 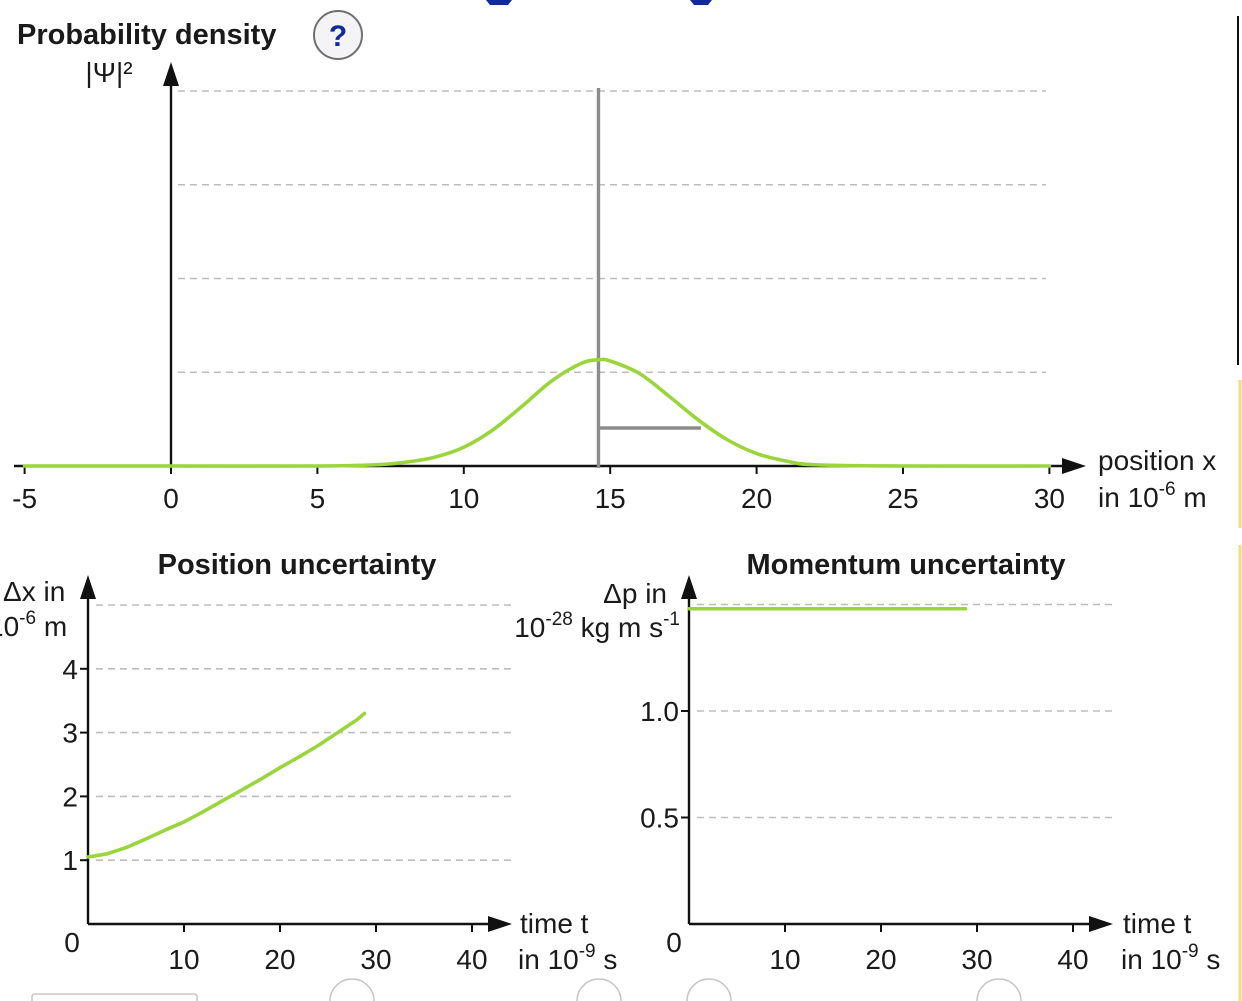 I want to click on cropped-title-fragment-left, so click(x=499, y=2).